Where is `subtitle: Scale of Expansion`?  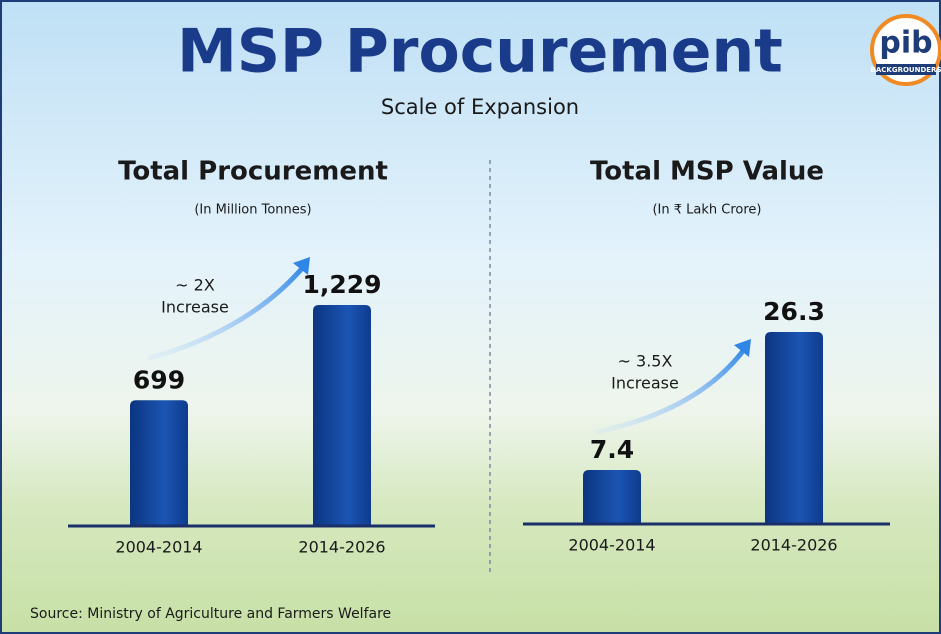
subtitle: Scale of Expansion is located at coordinates (480, 107).